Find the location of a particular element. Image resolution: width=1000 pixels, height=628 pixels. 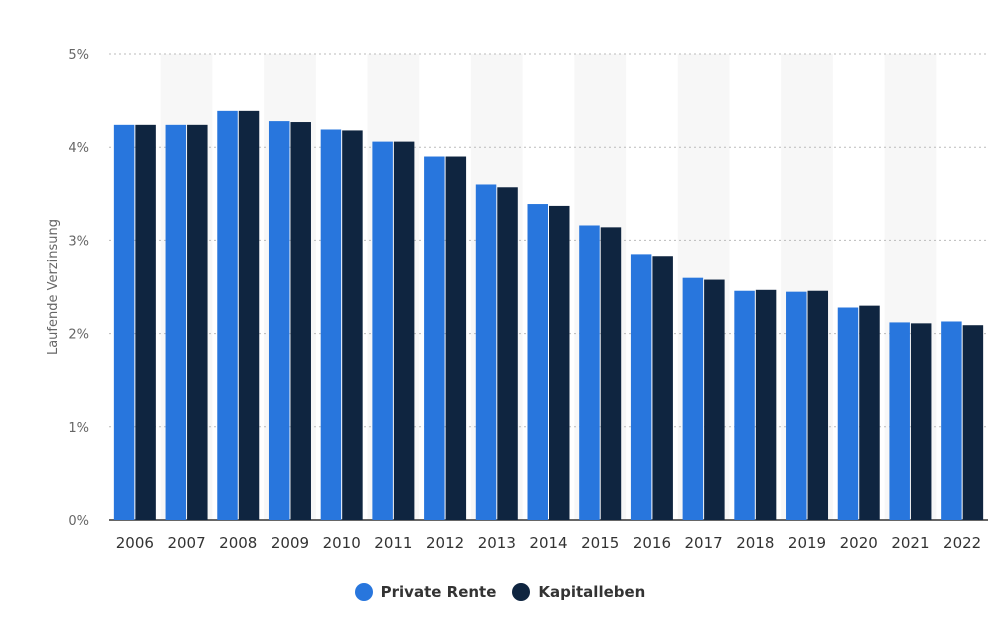

y-axis-title: Laufende Verzinsung is located at coordinates (53, 287).